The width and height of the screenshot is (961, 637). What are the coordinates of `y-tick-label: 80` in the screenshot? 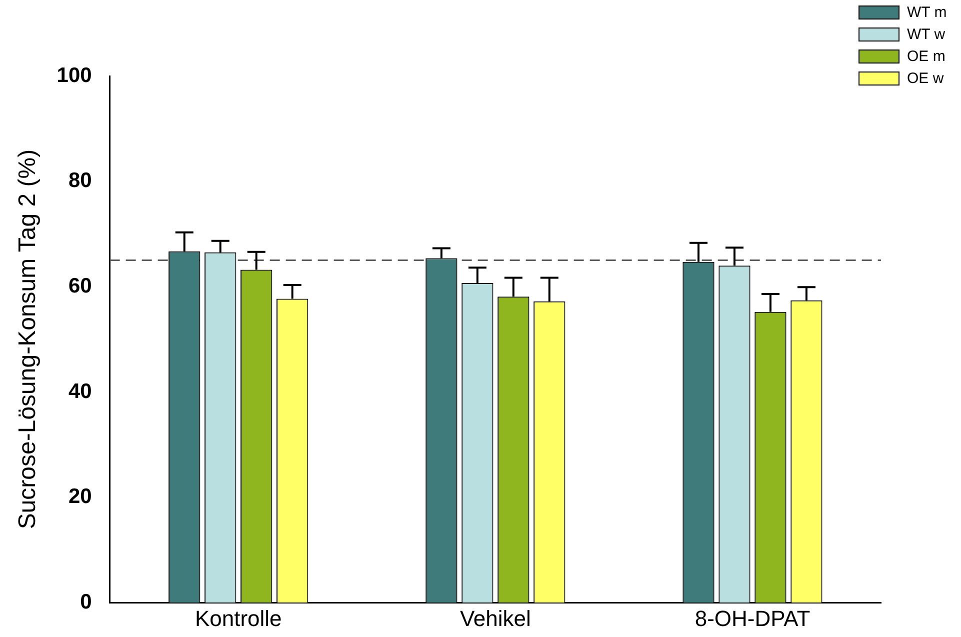 It's located at (80, 180).